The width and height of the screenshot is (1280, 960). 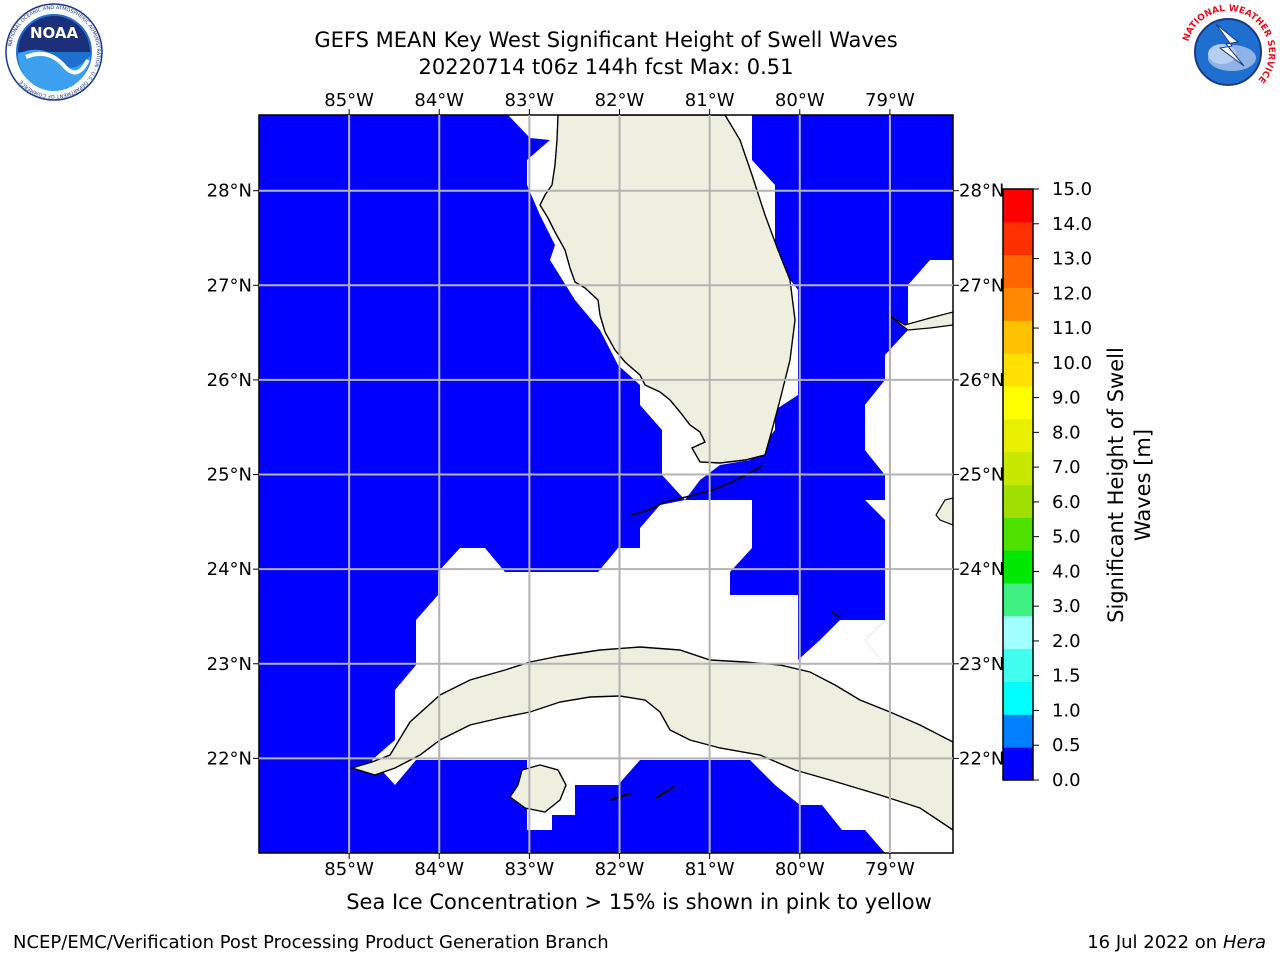 I want to click on chart-subtitle: 20220714 t06z 144h fcst Max: 0.51, so click(x=606, y=67).